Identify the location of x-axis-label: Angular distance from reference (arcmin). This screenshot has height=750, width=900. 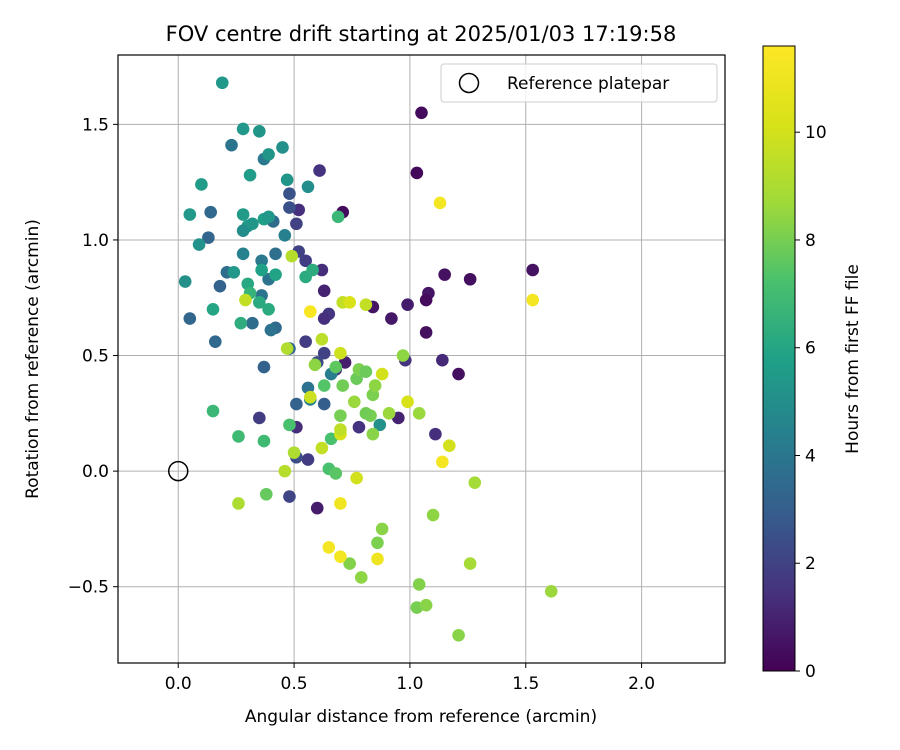
(421, 717).